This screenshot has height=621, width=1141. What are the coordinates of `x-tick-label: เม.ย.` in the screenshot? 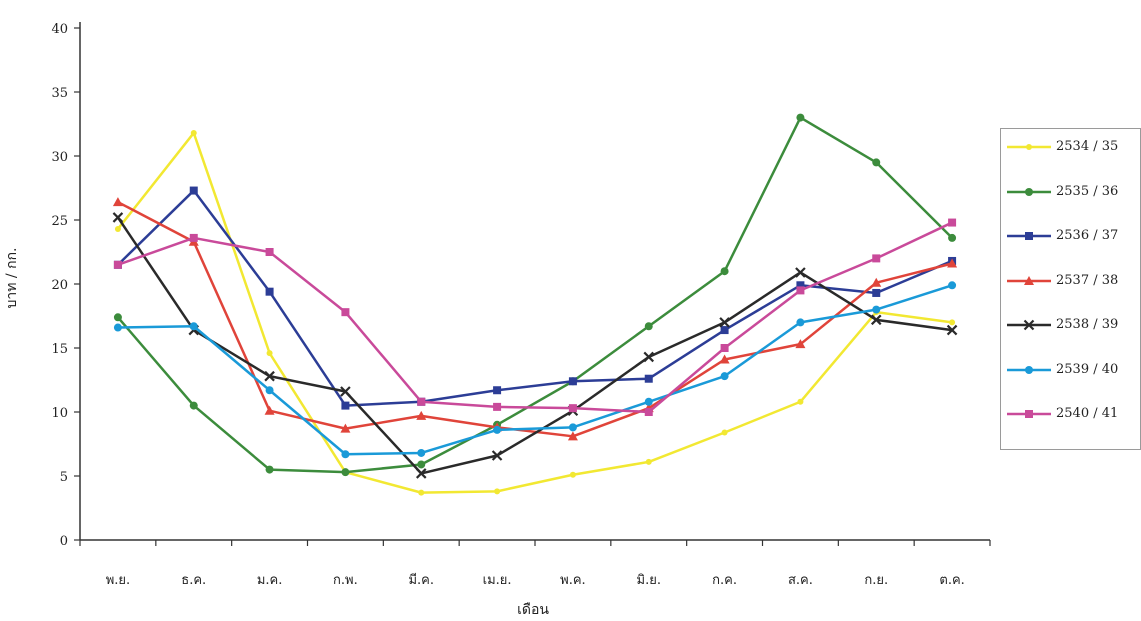 It's located at (497, 580).